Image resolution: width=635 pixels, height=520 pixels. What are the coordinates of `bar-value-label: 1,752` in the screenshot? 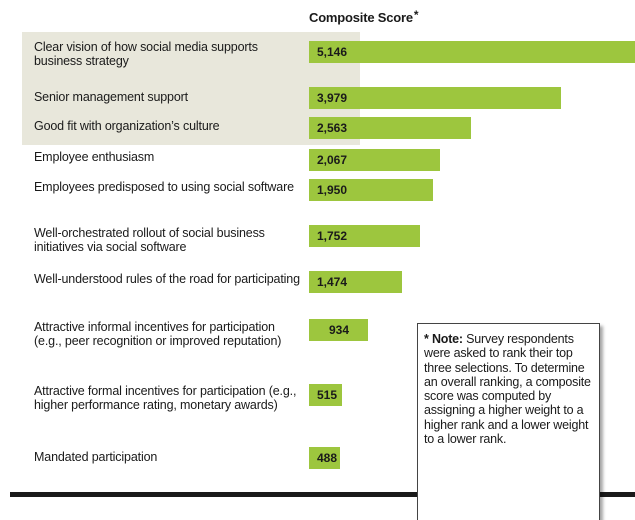 It's located at (332, 236).